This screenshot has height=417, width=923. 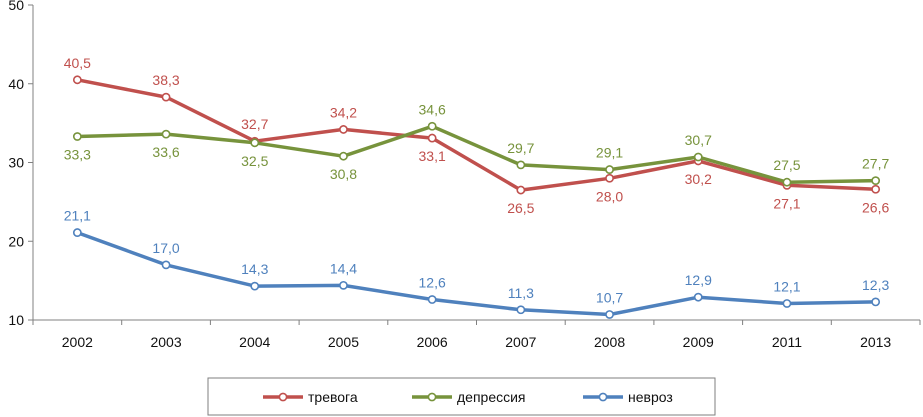 What do you see at coordinates (609, 342) in the screenshot?
I see `x-tick-label: 2008` at bounding box center [609, 342].